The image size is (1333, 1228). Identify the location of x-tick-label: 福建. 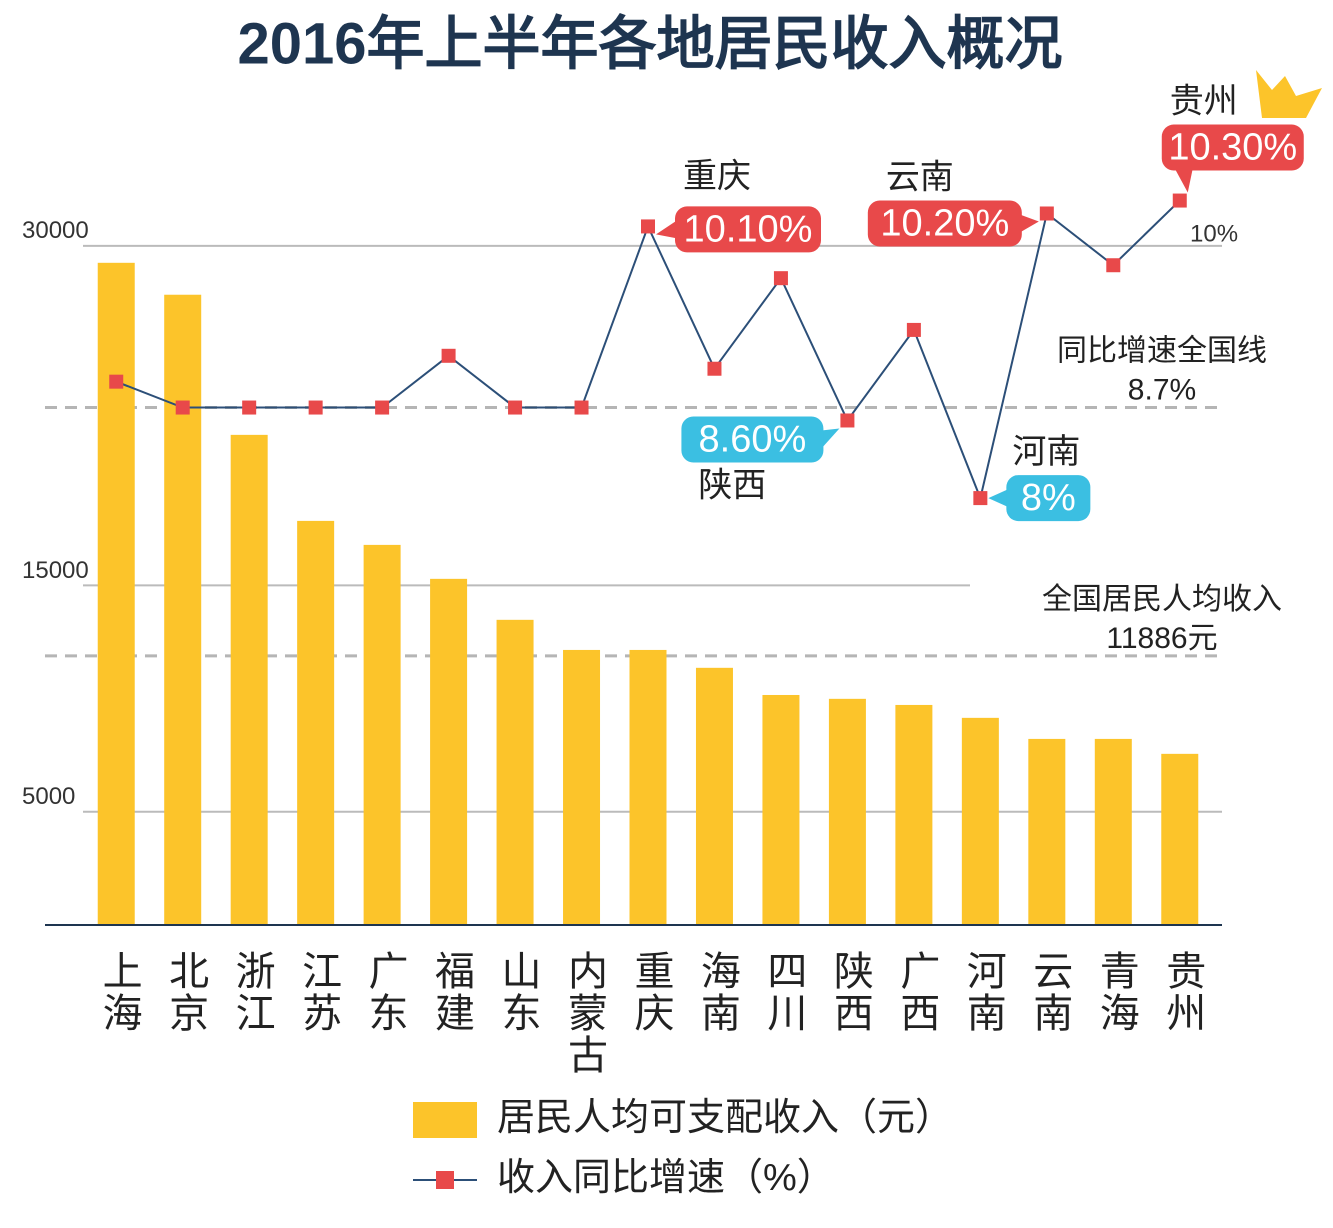
(452, 992).